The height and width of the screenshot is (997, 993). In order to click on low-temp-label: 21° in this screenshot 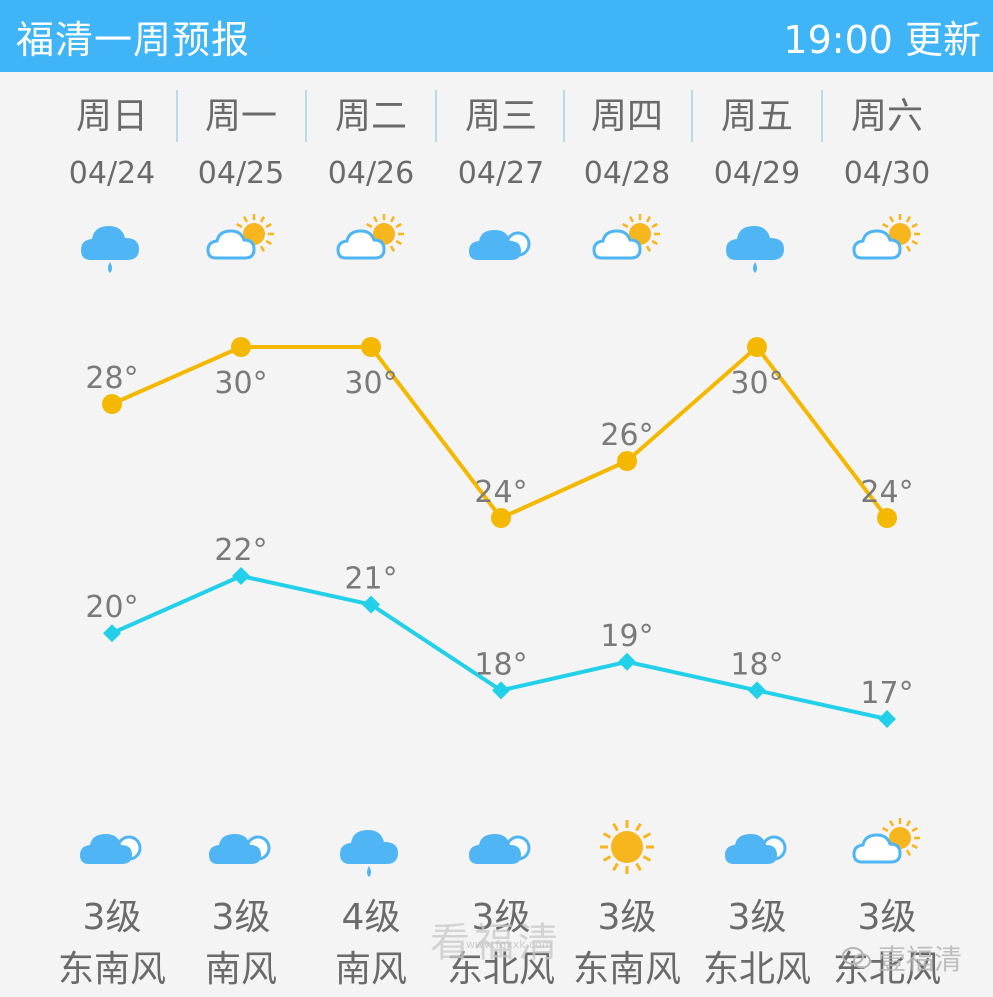, I will do `click(370, 579)`.